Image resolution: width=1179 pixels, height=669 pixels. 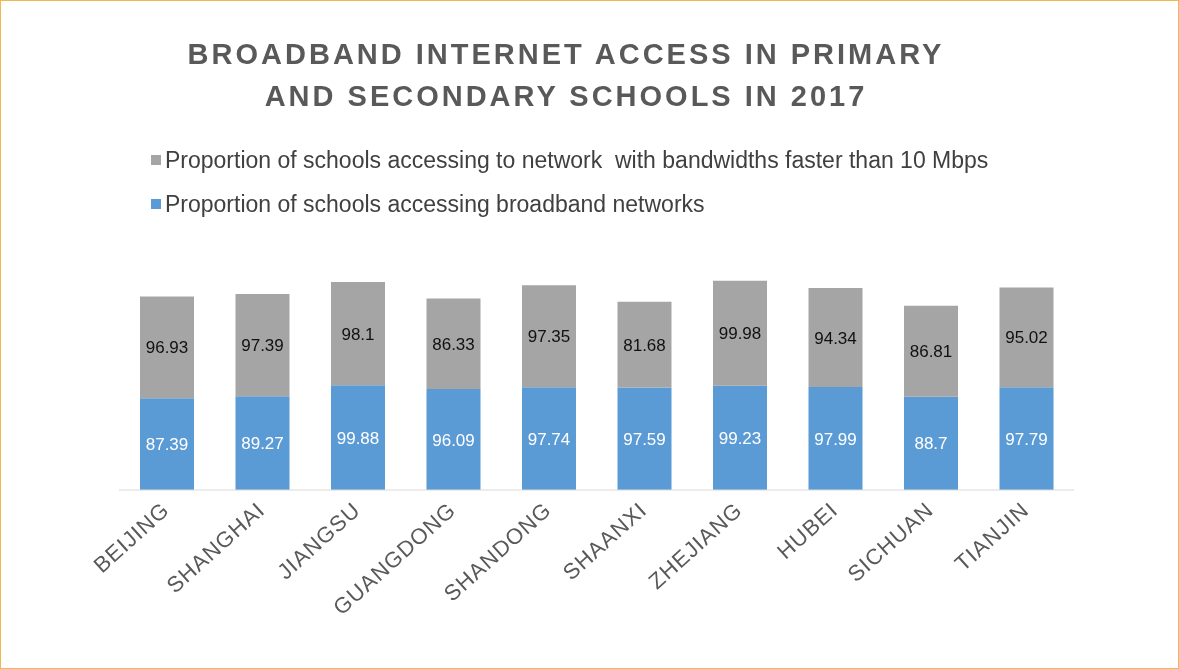 I want to click on data-label: 86.81, so click(x=931, y=352).